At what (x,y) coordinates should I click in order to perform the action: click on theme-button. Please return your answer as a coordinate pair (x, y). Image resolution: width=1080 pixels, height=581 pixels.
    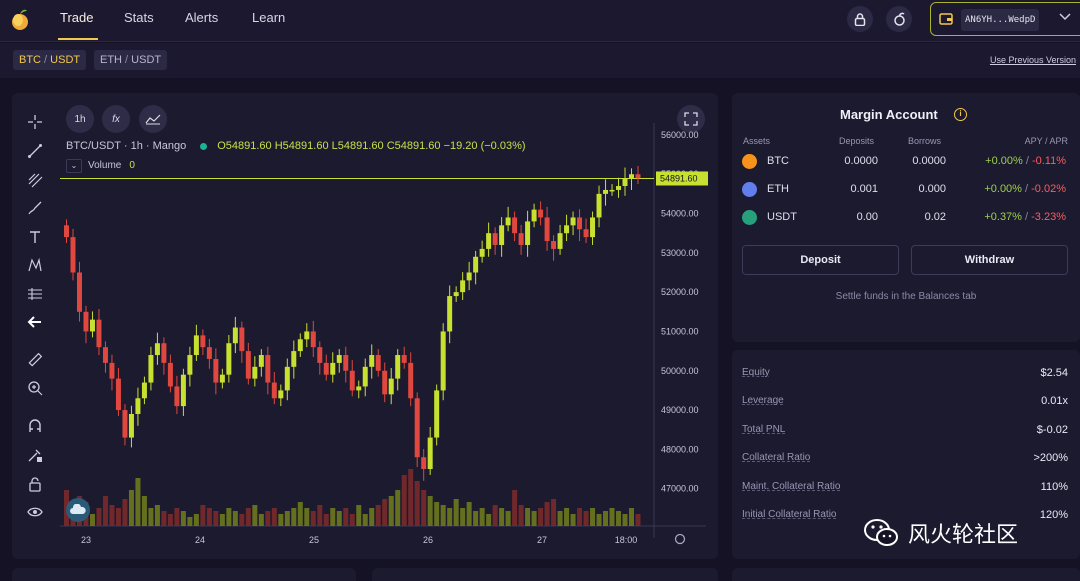
    Looking at the image, I should click on (899, 19).